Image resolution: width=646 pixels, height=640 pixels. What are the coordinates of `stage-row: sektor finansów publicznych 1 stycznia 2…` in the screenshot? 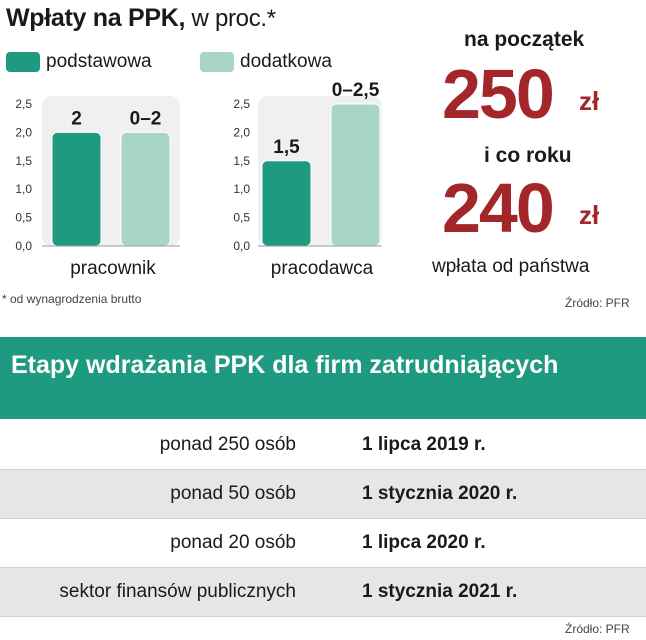 It's located at (323, 592).